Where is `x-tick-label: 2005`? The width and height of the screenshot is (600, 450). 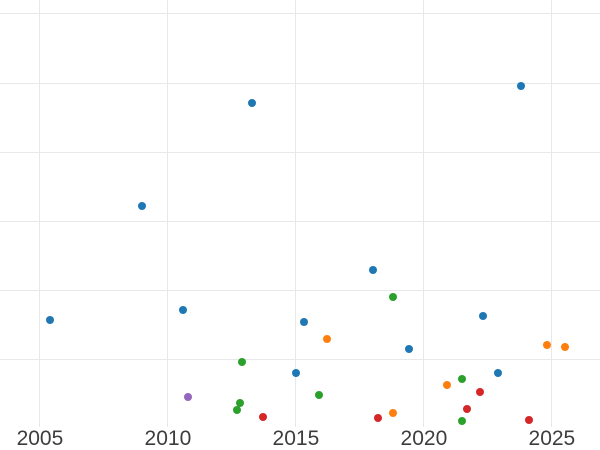 x-tick-label: 2005 is located at coordinates (40, 438).